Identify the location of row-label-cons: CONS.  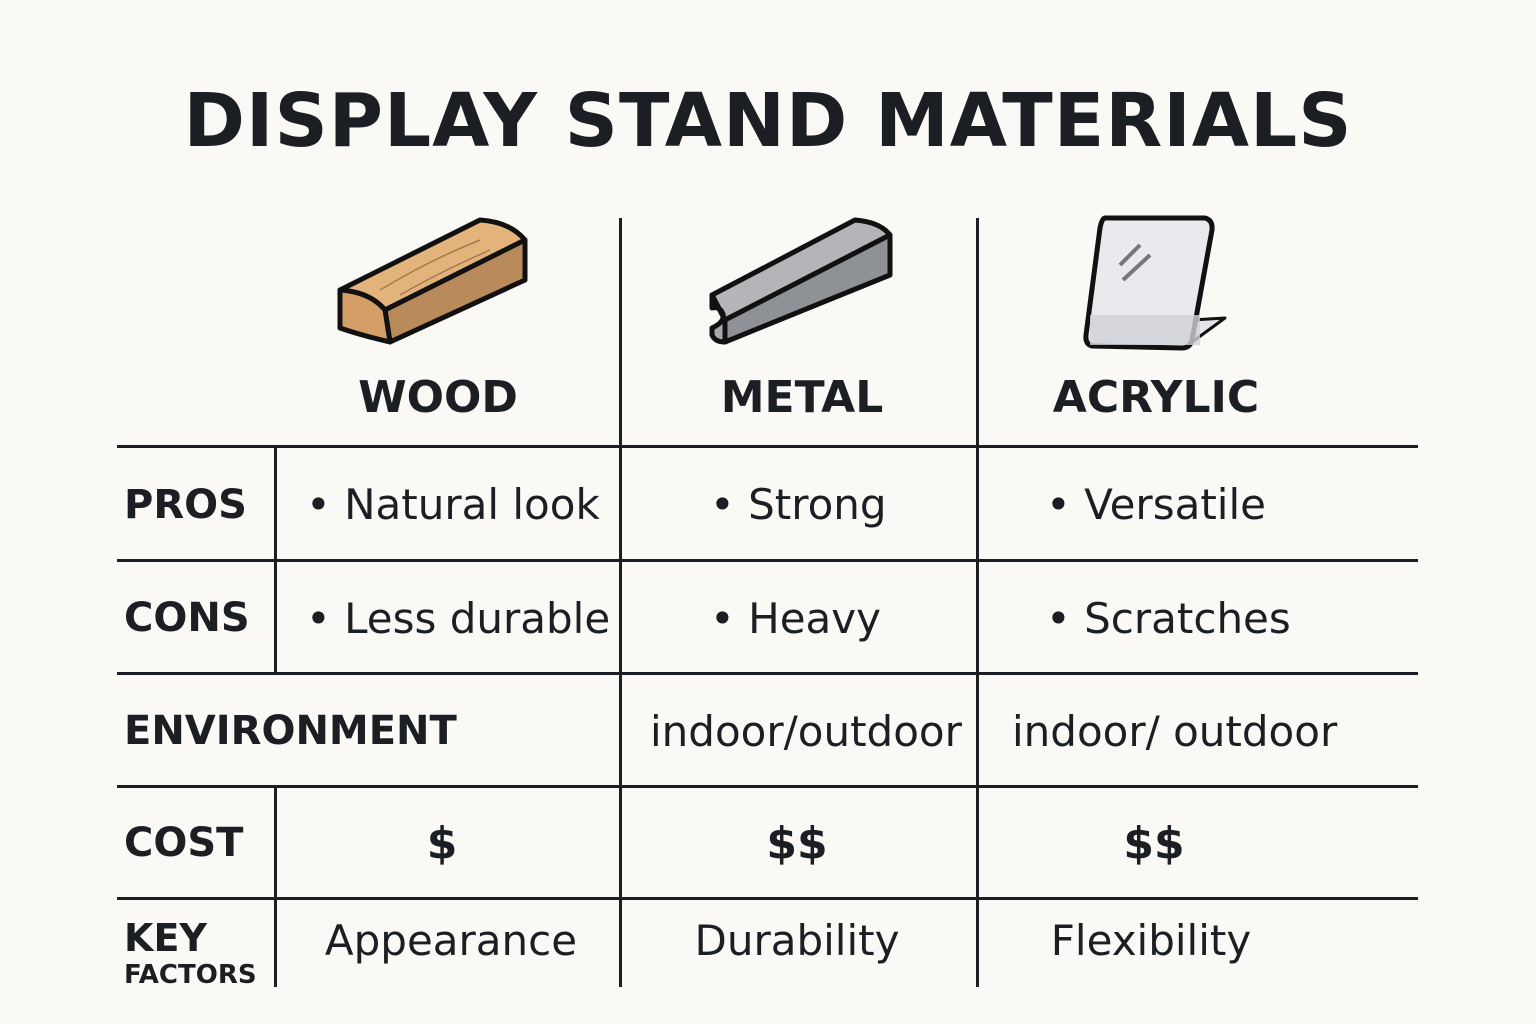
(187, 618).